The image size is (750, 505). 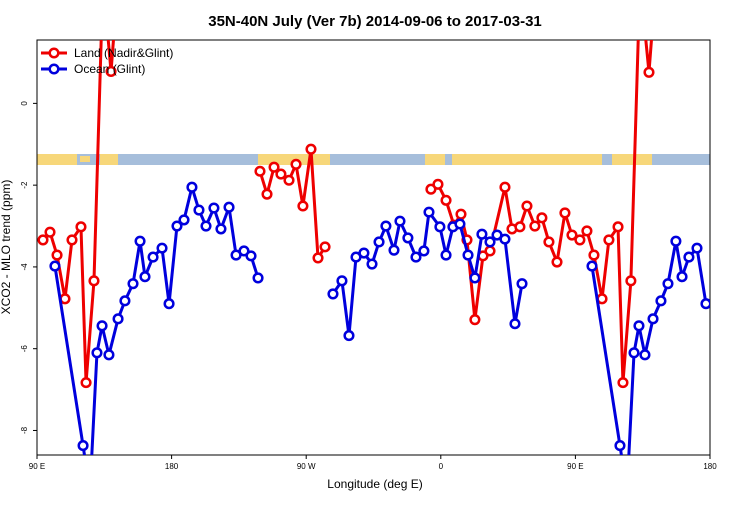 I want to click on x-tick-label: 0, so click(x=441, y=466).